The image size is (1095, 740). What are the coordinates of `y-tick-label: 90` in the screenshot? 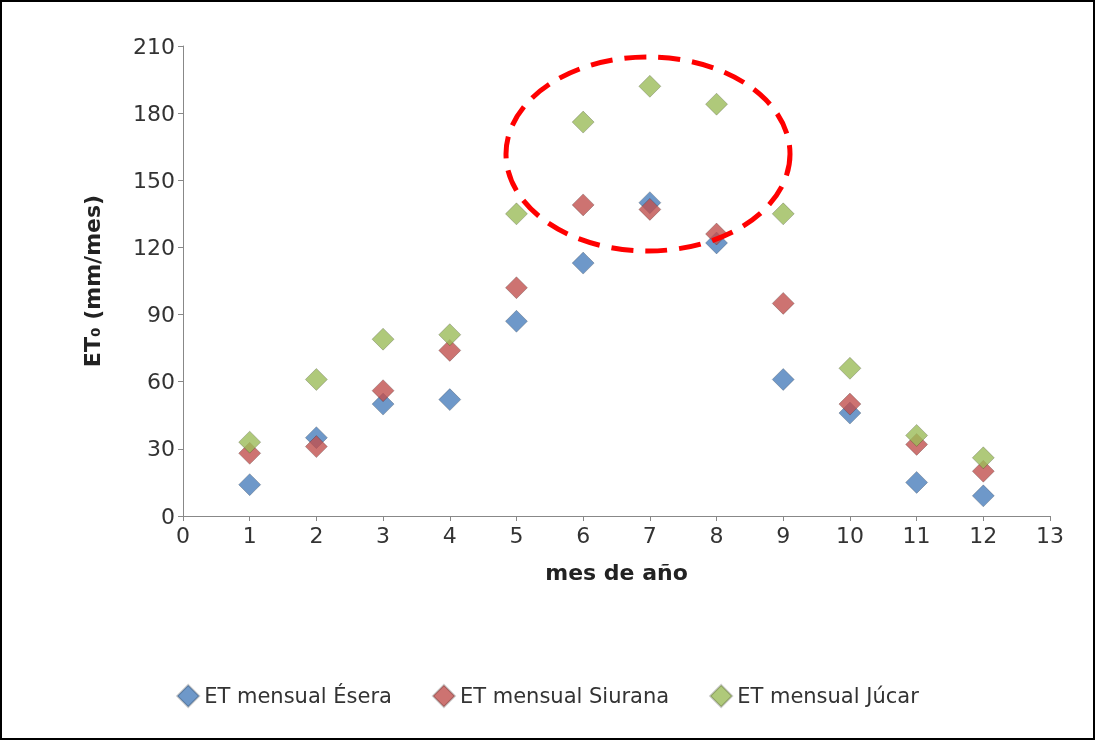 It's located at (161, 315).